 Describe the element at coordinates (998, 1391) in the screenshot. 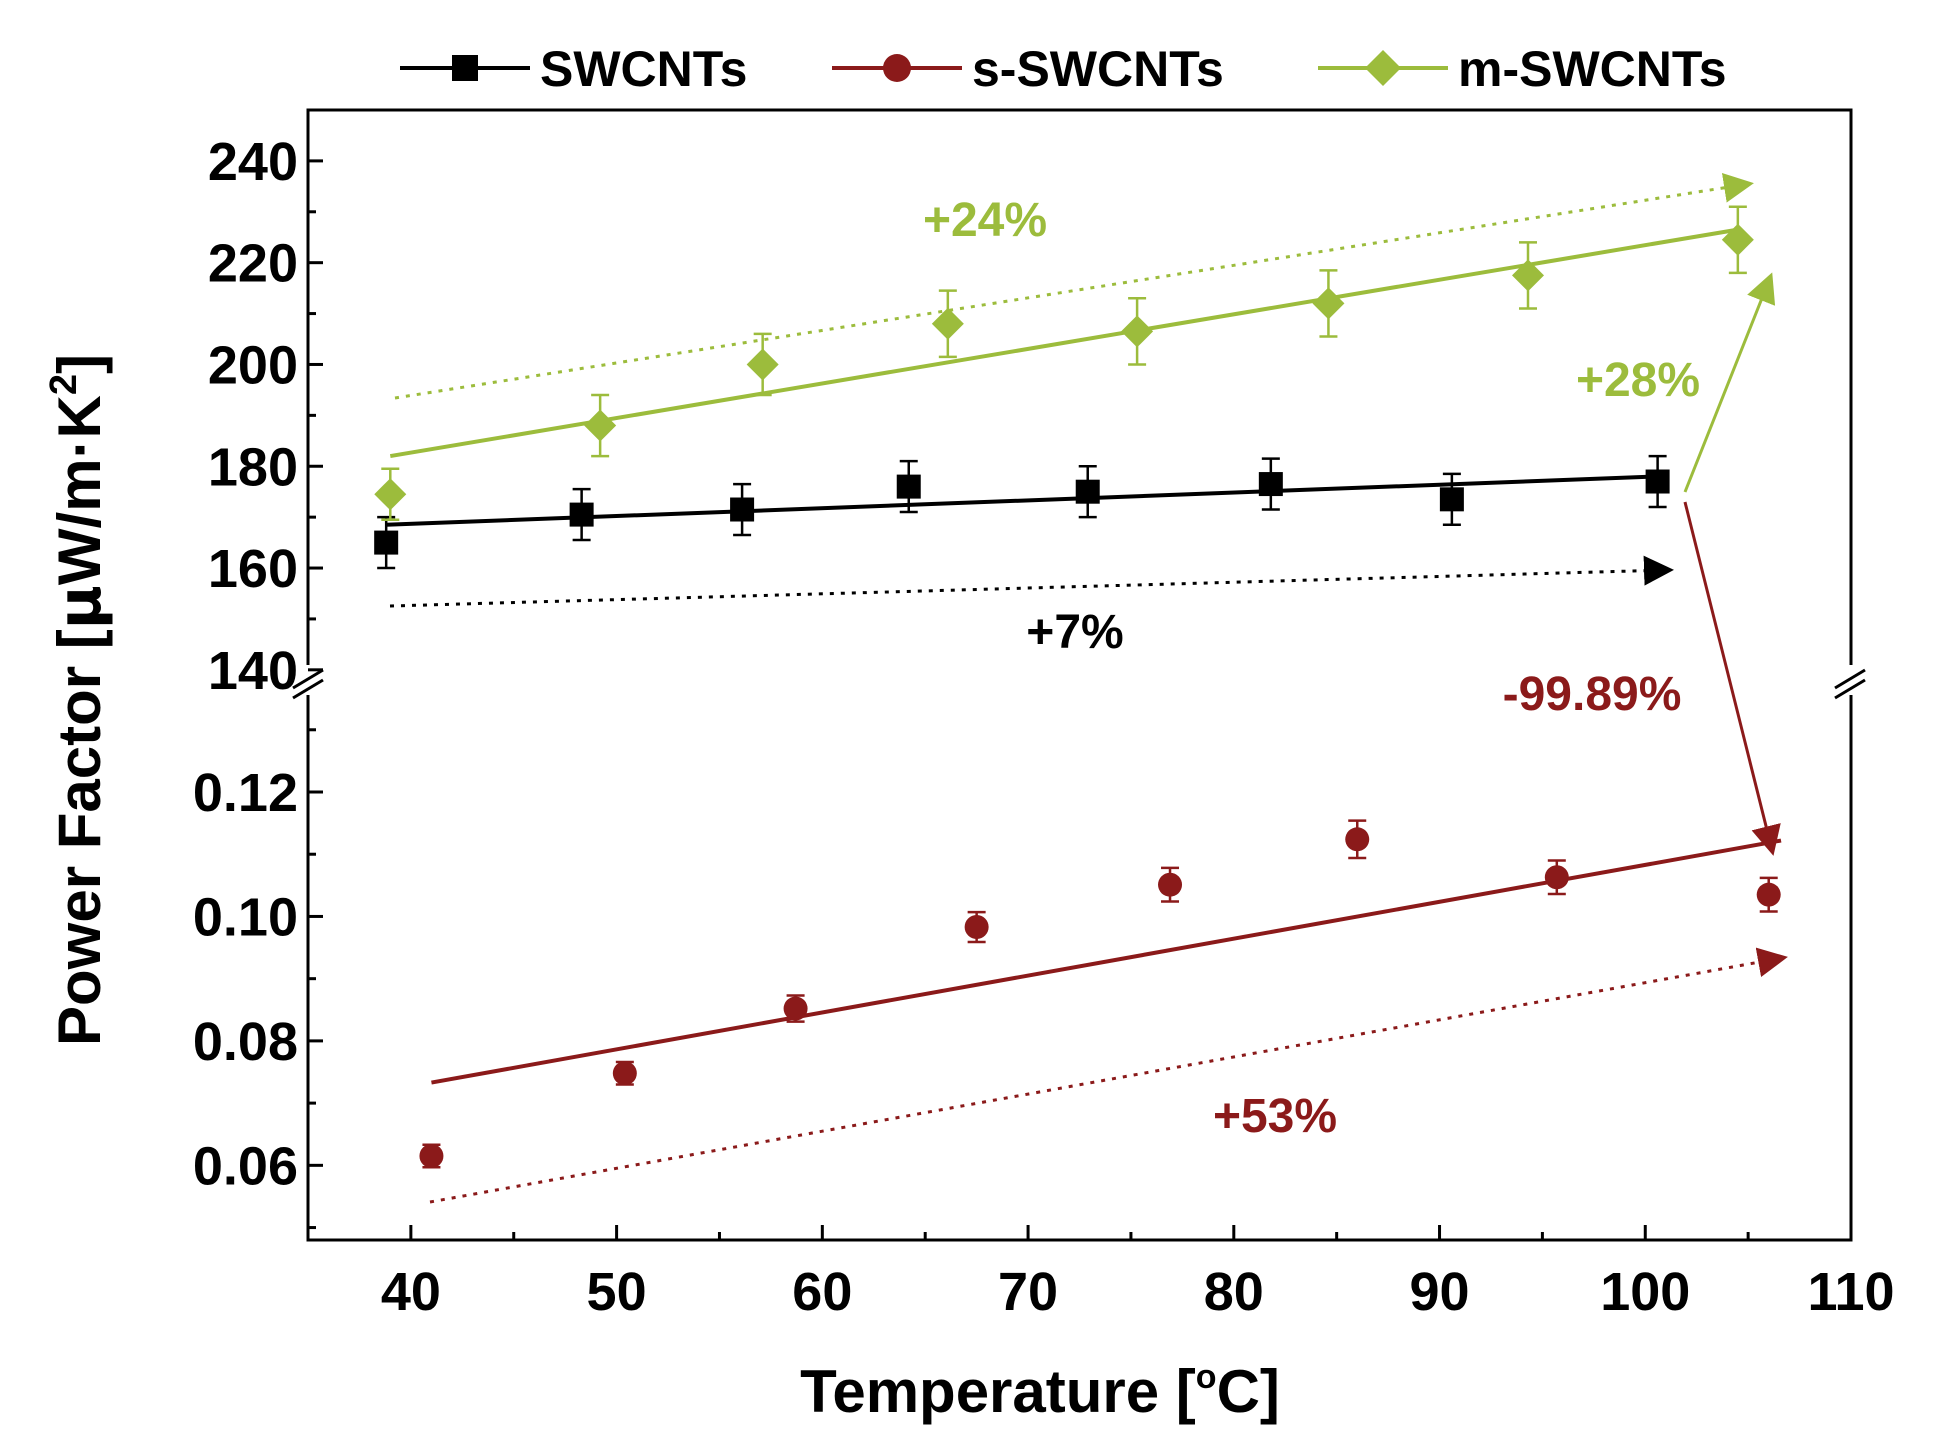

I see `x-axis-title-main: Temperature [` at that location.